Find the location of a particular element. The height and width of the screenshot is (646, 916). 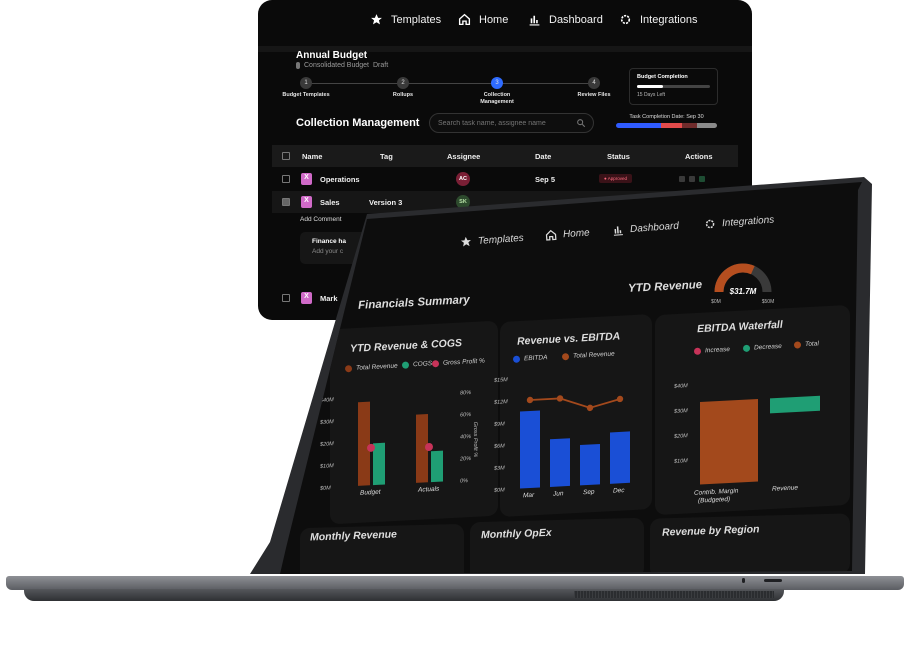

y-tick-label: $40M is located at coordinates (326, 400).